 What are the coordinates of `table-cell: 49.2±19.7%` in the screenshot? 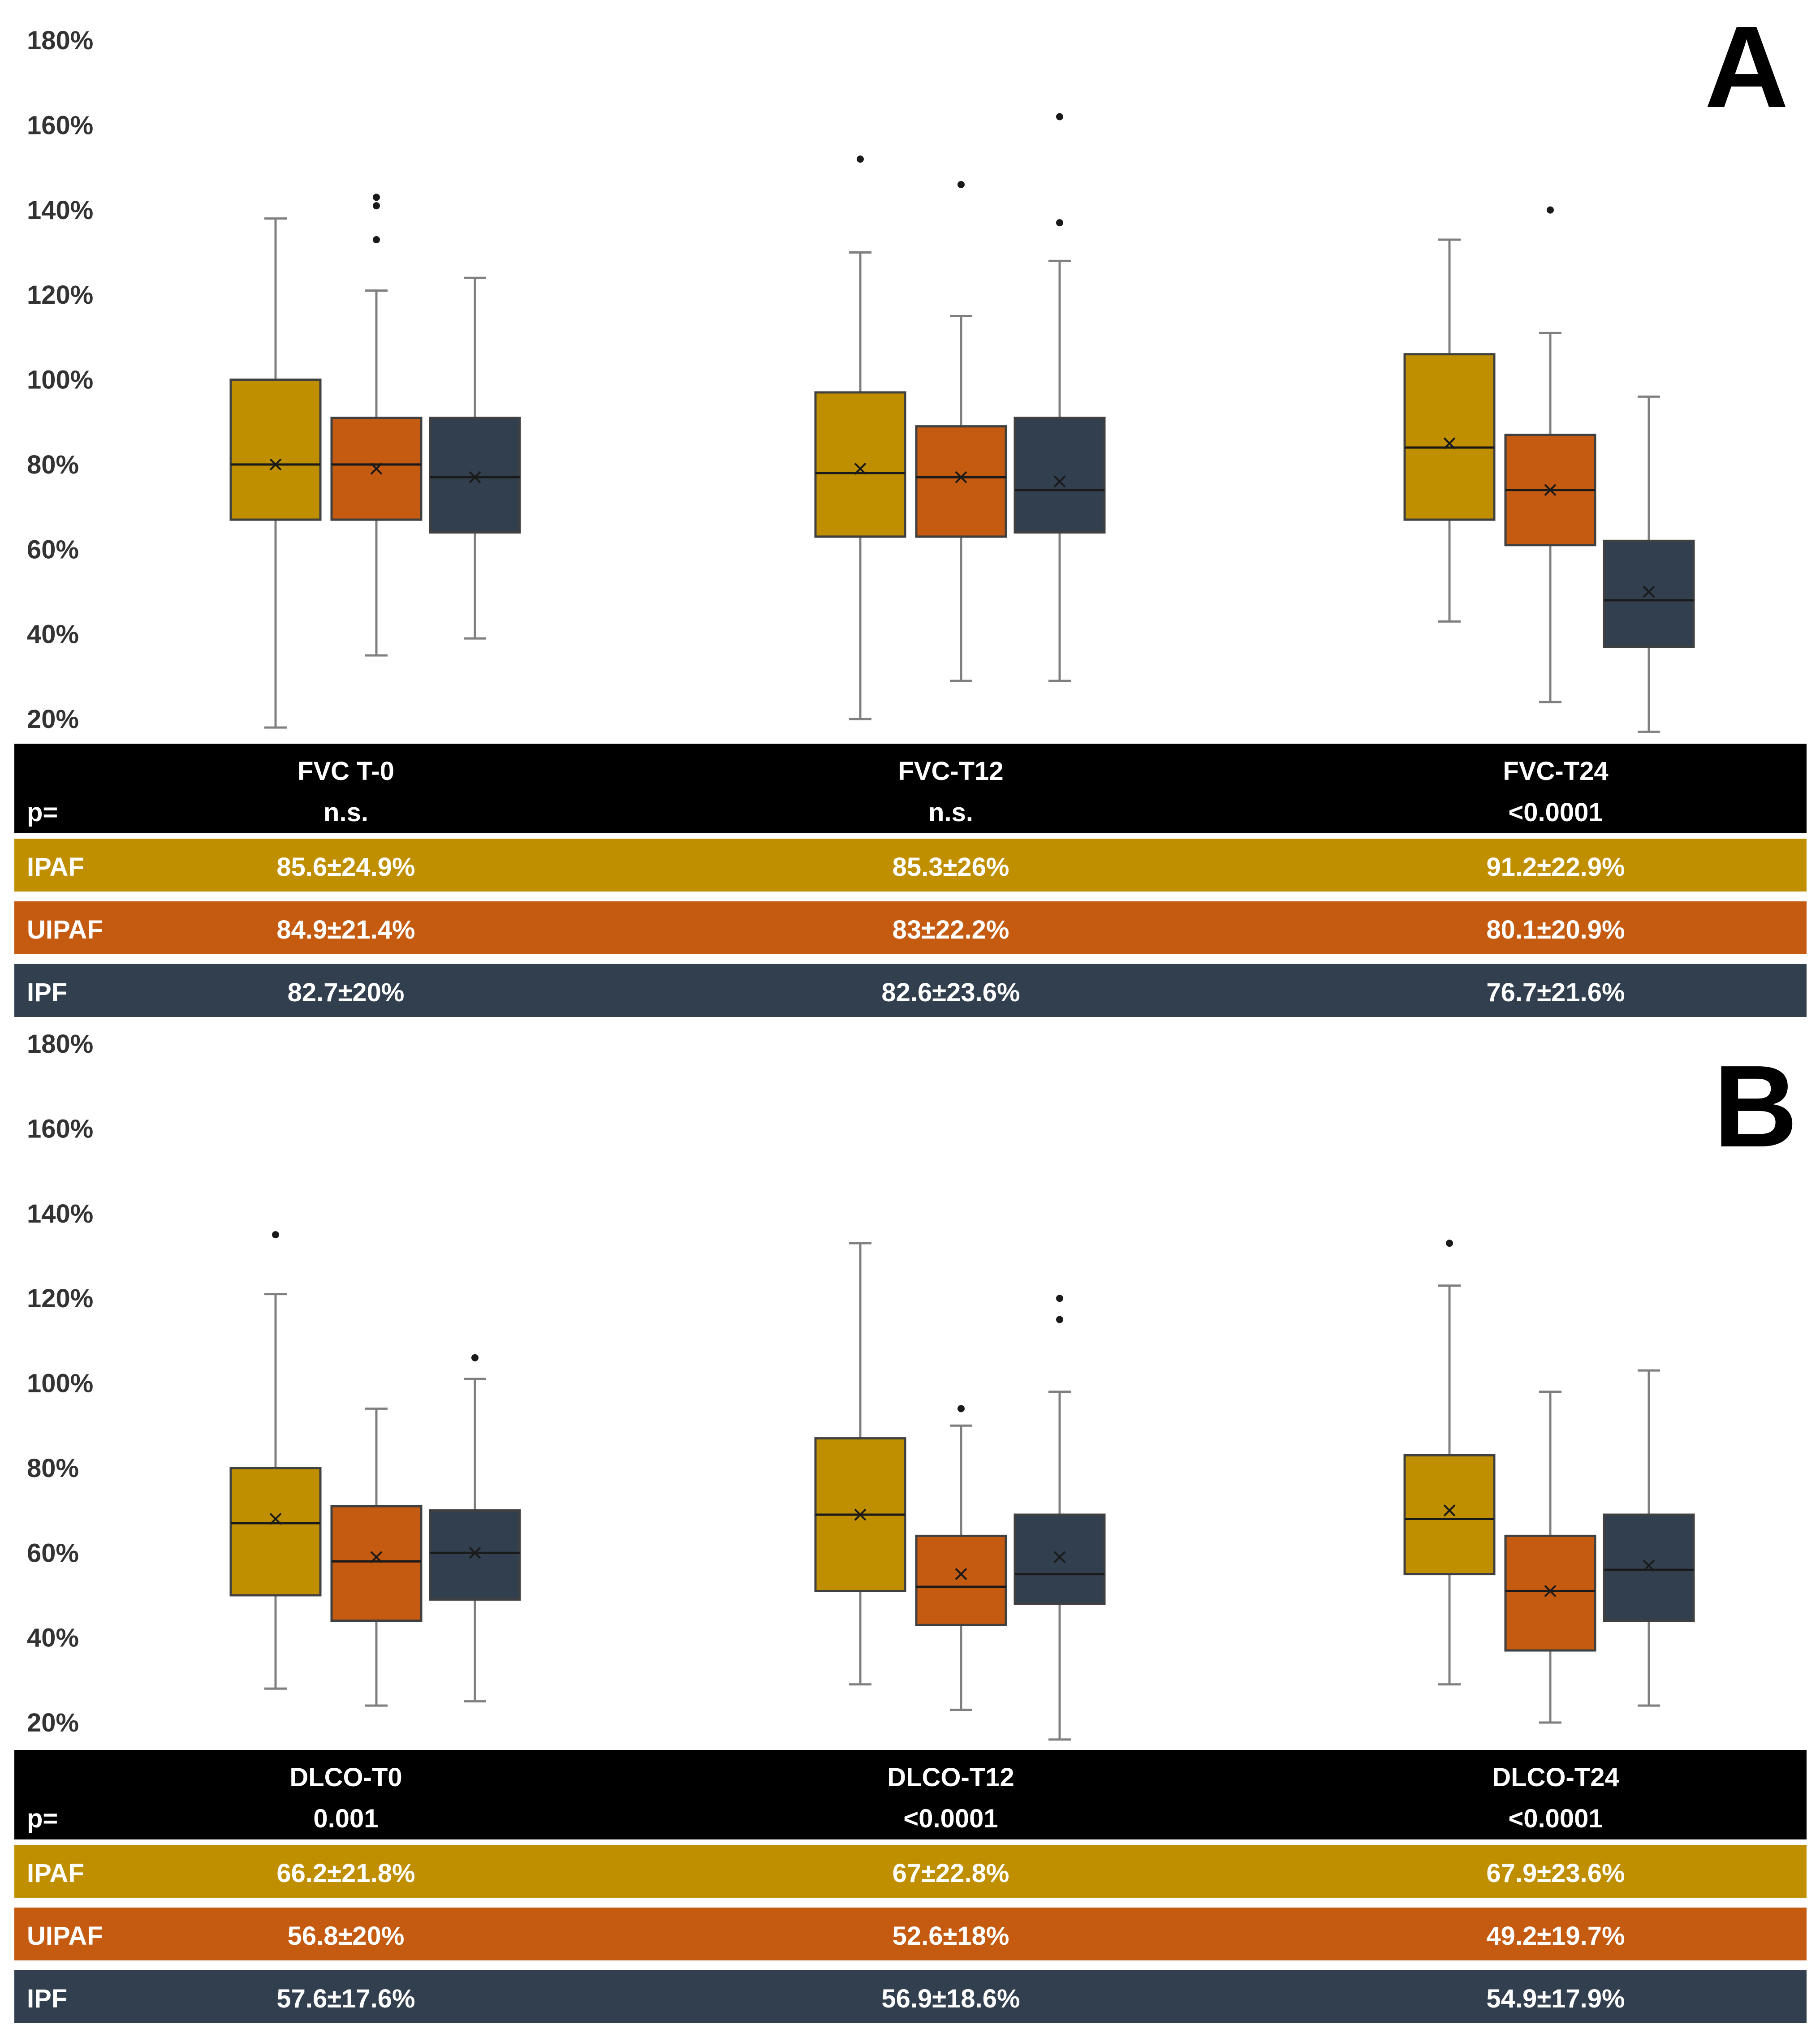 It's located at (1555, 1936).